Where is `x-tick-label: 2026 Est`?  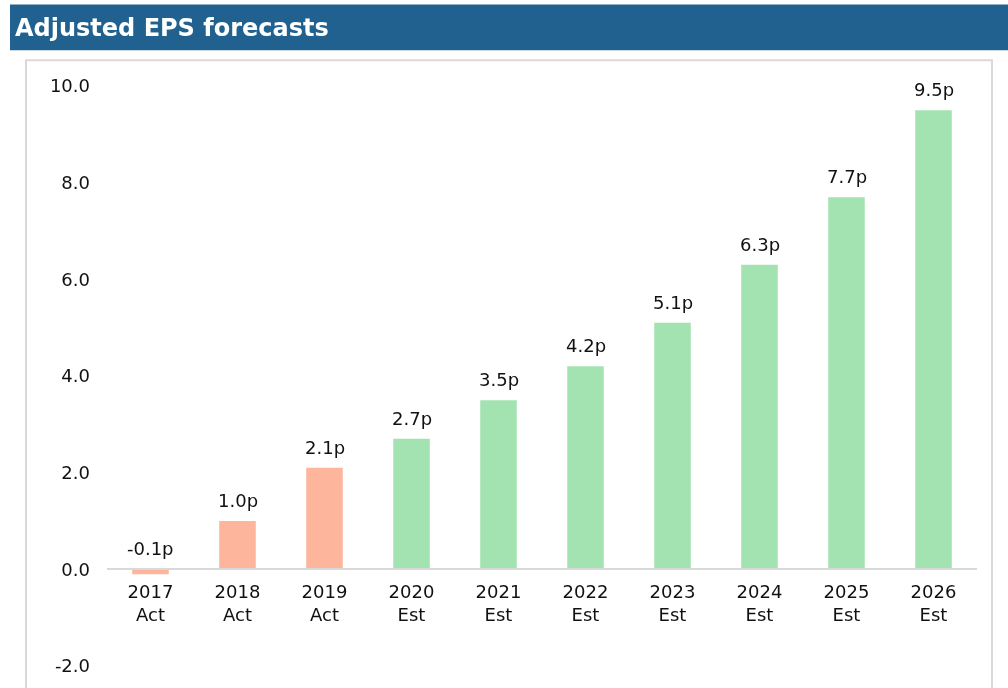 x-tick-label: 2026 Est is located at coordinates (933, 603).